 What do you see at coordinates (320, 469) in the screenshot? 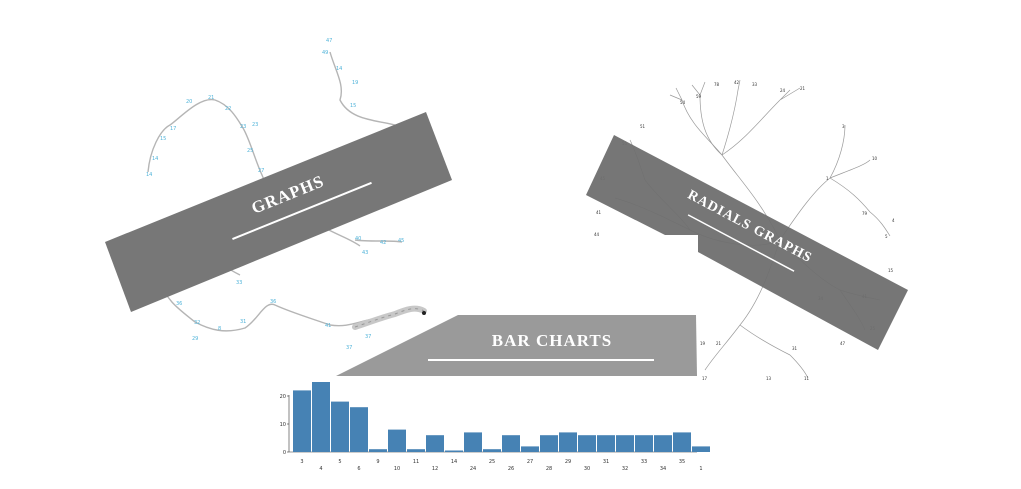
I see `x-tick-label: 4` at bounding box center [320, 469].